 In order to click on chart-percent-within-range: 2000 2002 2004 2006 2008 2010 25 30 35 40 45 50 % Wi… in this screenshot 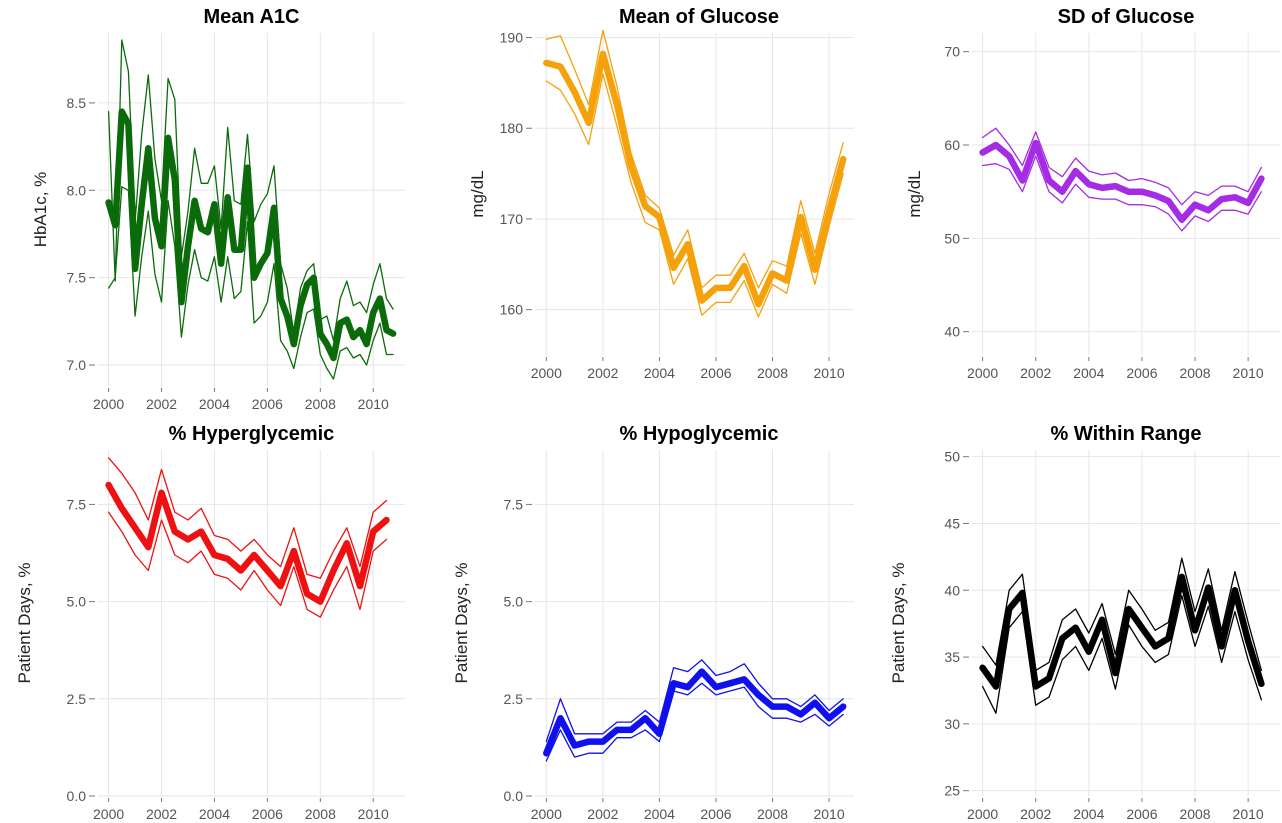, I will do `click(1084, 622)`.